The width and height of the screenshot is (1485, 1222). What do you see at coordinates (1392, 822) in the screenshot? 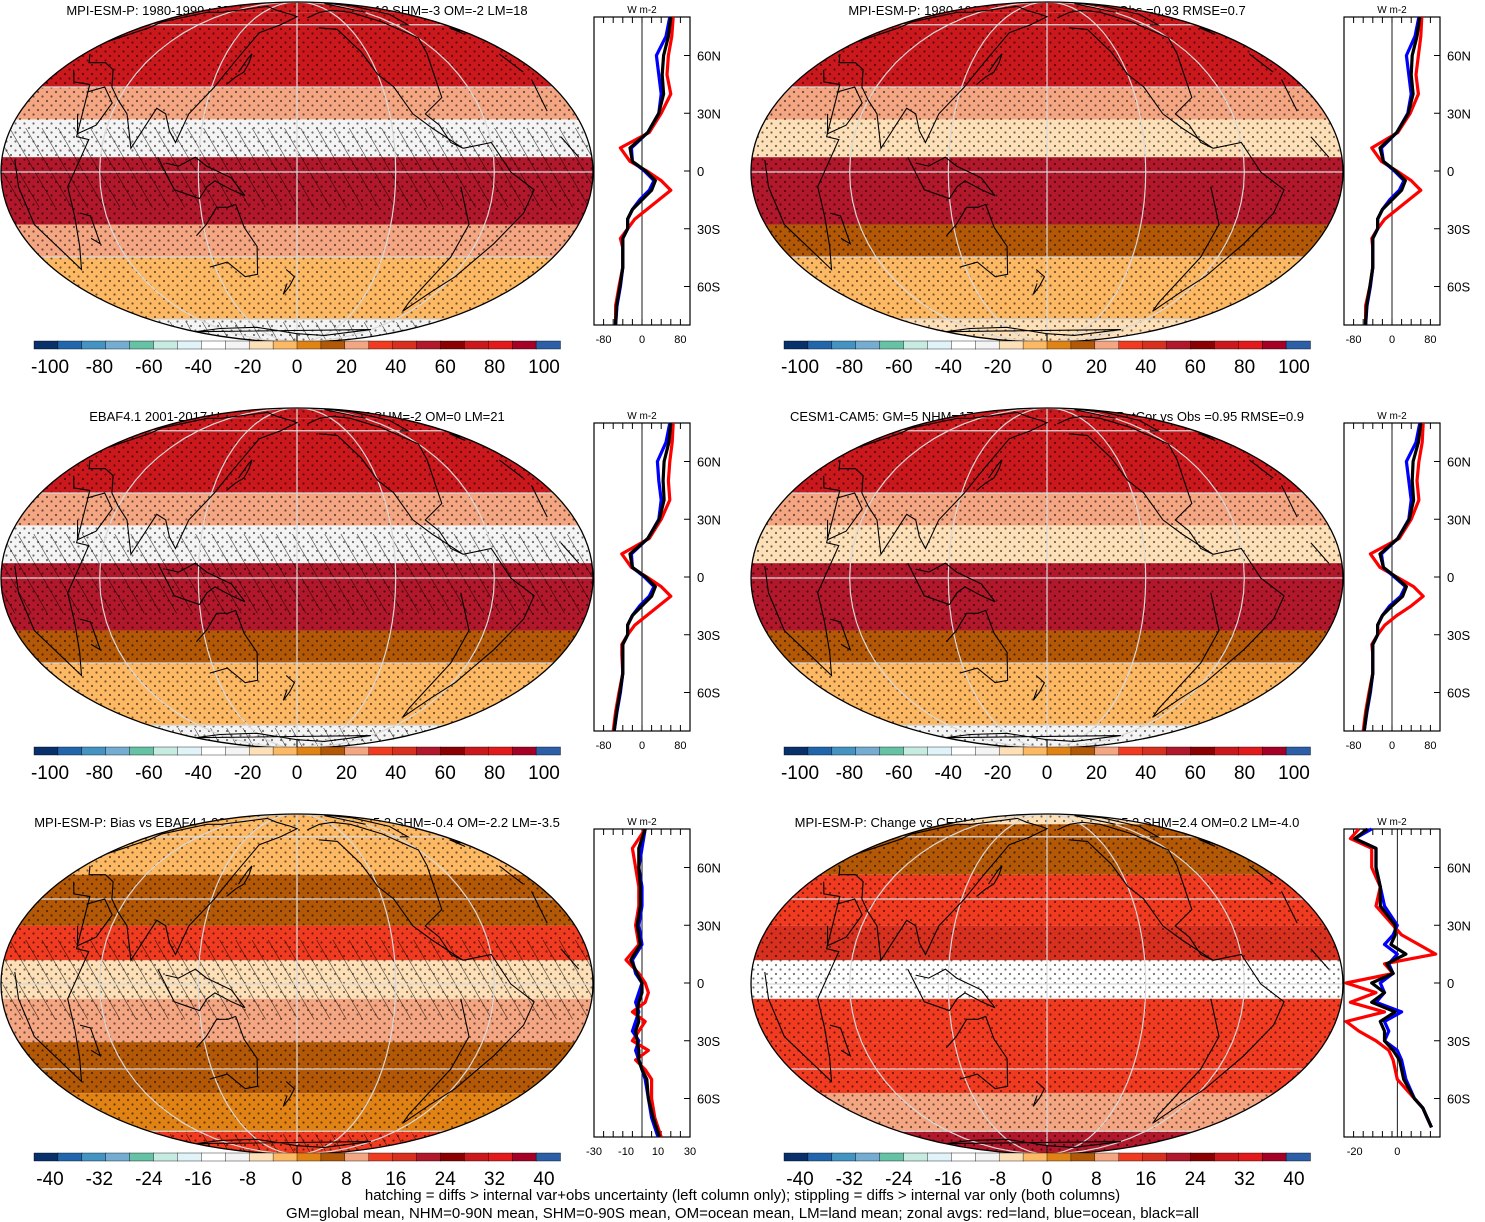
I see `zonal-unit-label: W m-2` at bounding box center [1392, 822].